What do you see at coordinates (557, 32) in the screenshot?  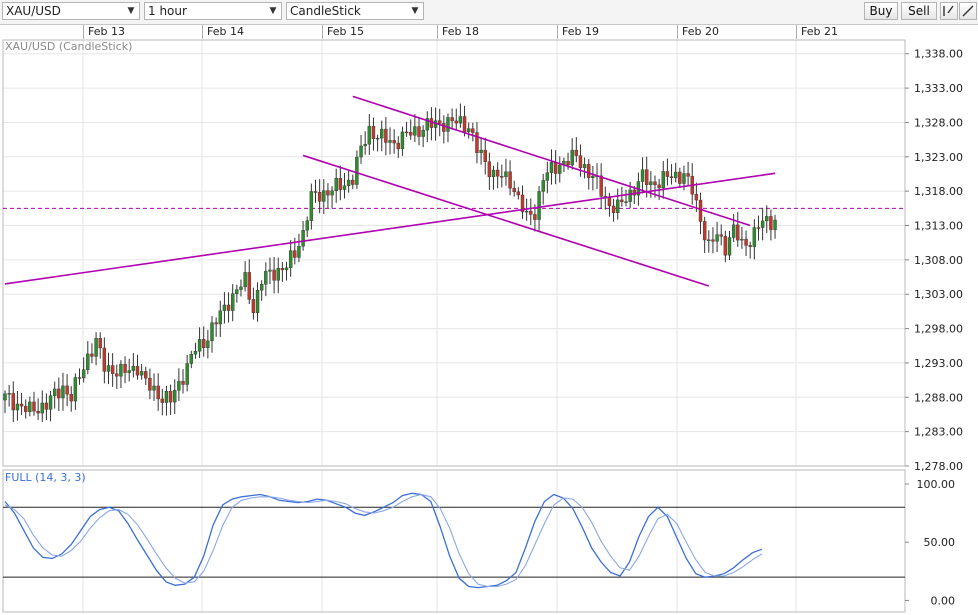 I see `date-tick` at bounding box center [557, 32].